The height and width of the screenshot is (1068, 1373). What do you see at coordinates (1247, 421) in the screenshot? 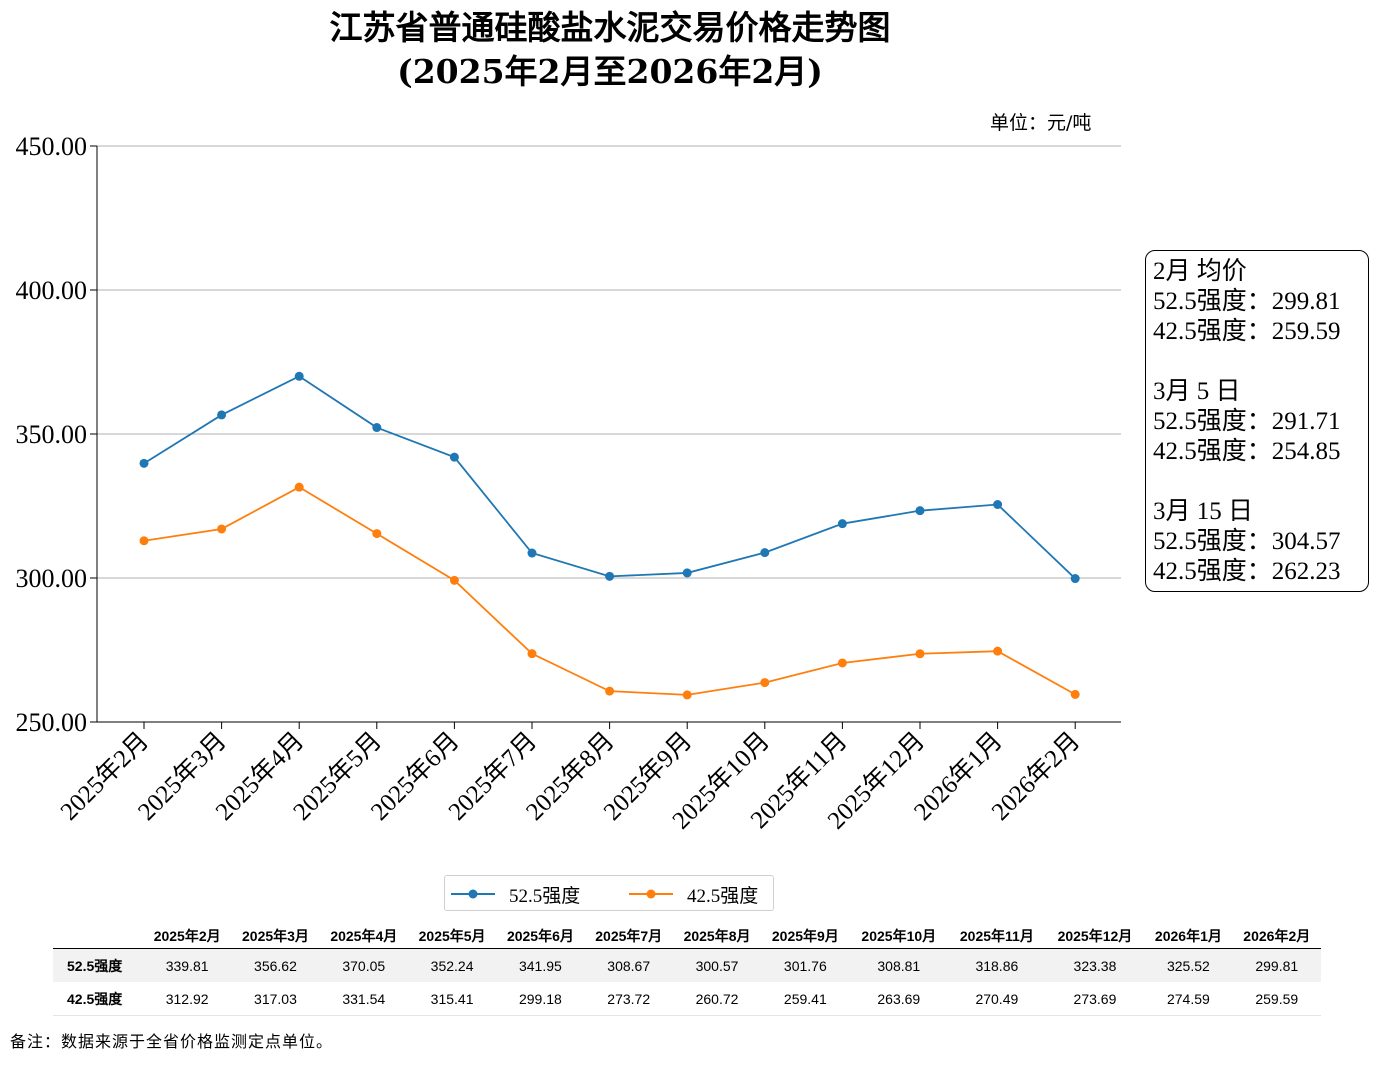
I see `info-line: 52.5强度：291.71` at bounding box center [1247, 421].